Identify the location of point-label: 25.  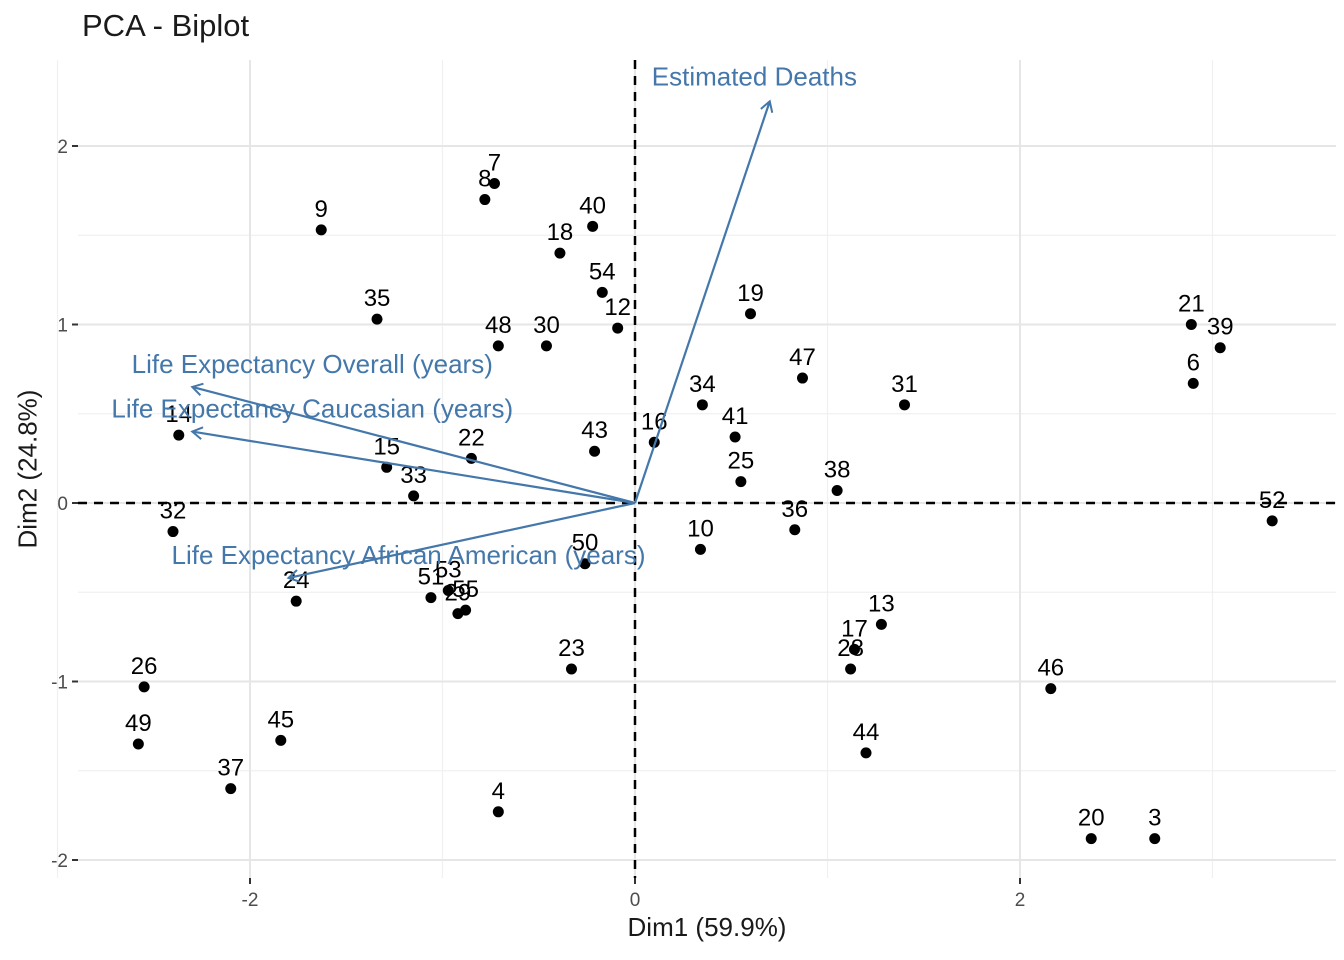
(741, 461).